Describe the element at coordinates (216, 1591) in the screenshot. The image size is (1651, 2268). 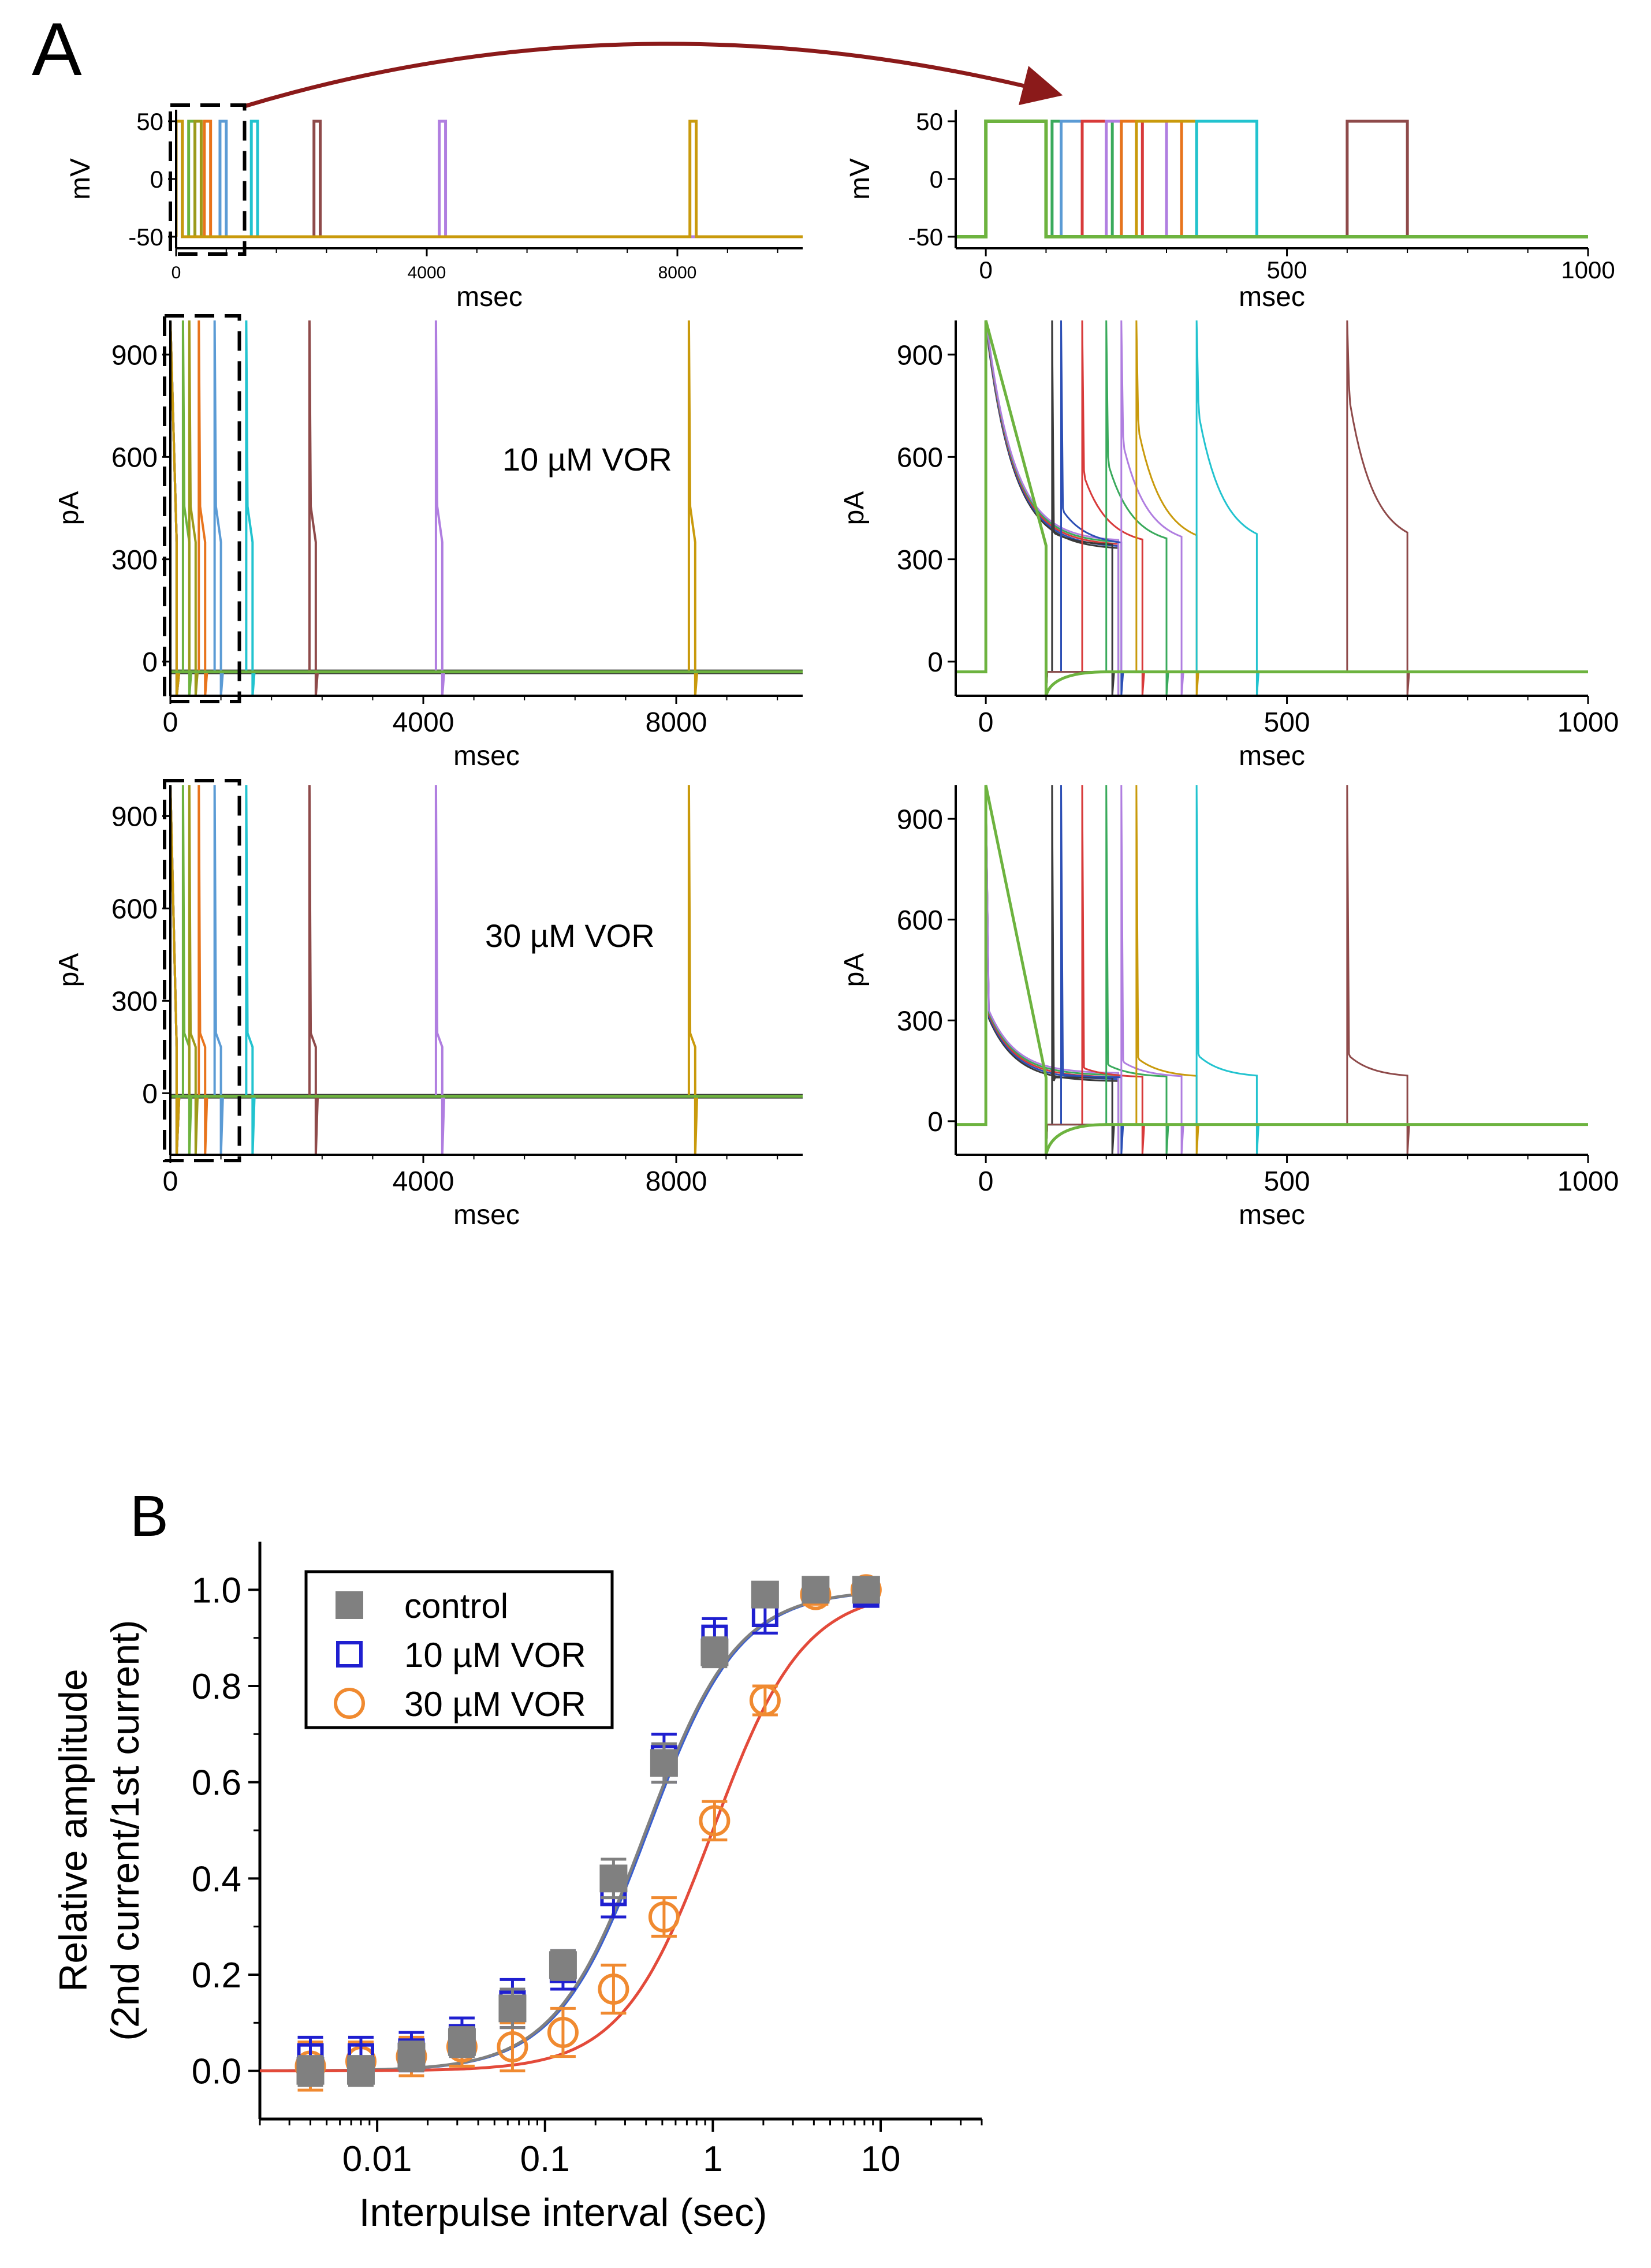
I see `b-y-tick-label: 1.0` at that location.